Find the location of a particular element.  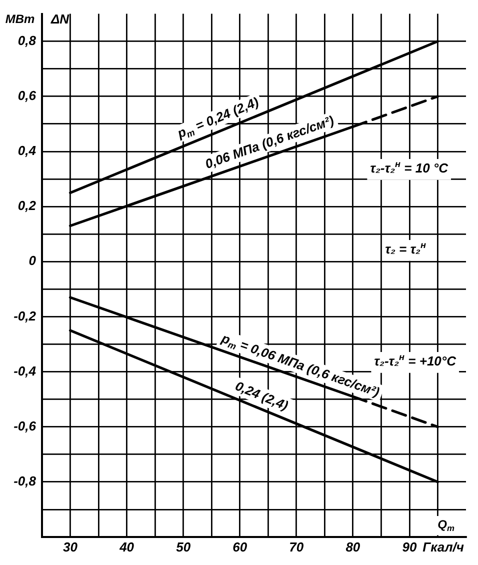

x-tick-label: 60 is located at coordinates (240, 546).